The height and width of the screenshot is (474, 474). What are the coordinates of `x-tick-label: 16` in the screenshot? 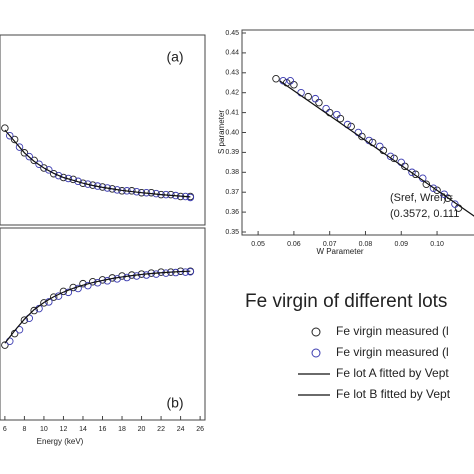 It's located at (103, 429).